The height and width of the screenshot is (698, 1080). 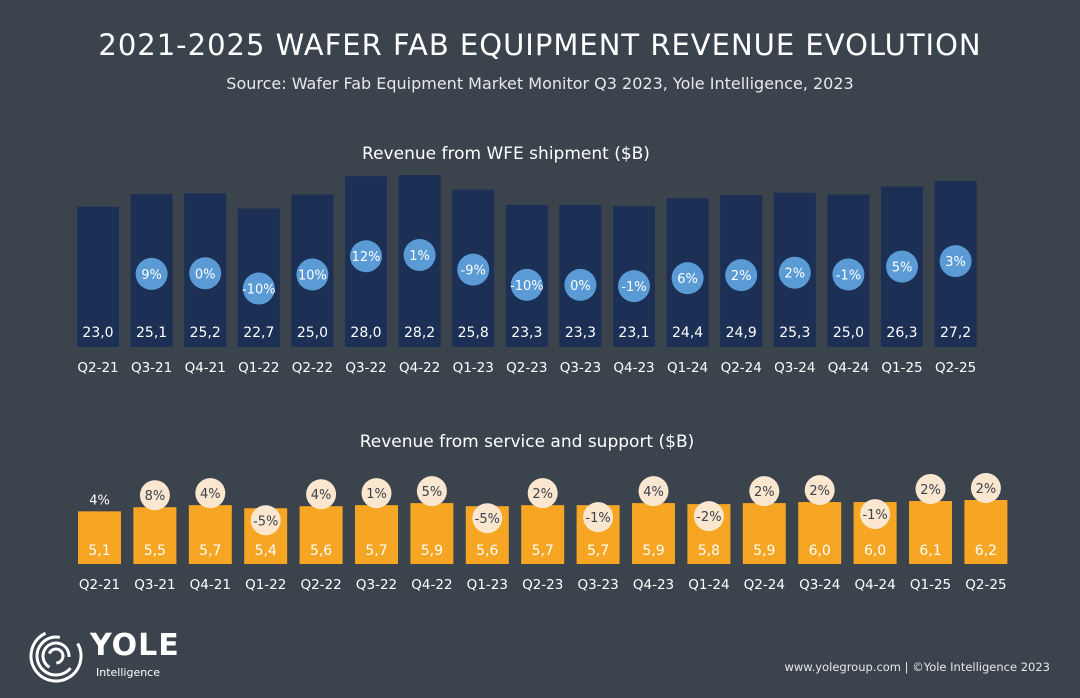 What do you see at coordinates (365, 368) in the screenshot?
I see `shipment-tick-label-5: Q3-22` at bounding box center [365, 368].